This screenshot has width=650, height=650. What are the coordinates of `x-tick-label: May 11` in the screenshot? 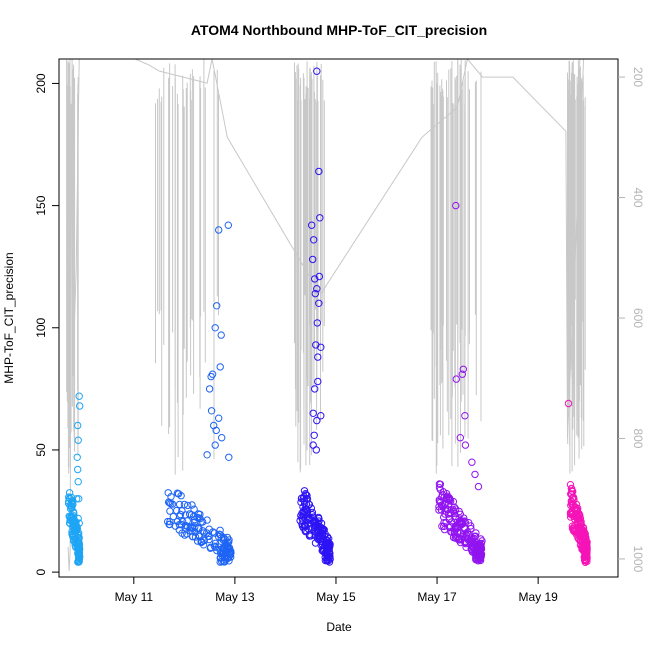 It's located at (134, 597).